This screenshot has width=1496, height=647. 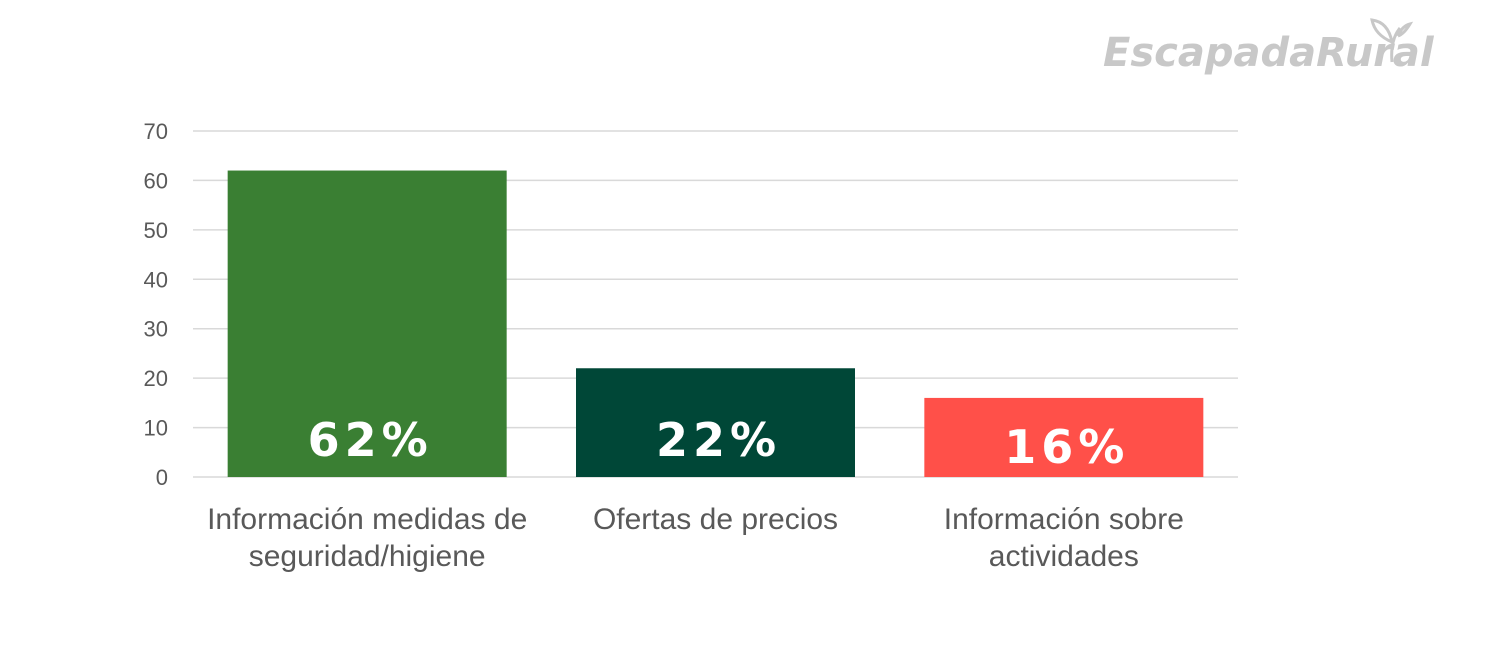 What do you see at coordinates (156, 304) in the screenshot?
I see `y-axis-ticks: 0 10 20 30 40 50 60 70` at bounding box center [156, 304].